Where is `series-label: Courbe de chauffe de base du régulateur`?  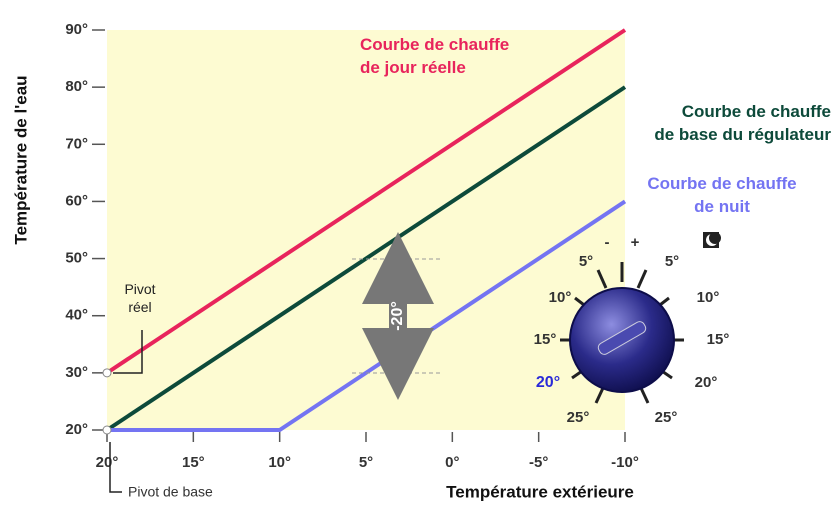
series-label: Courbe de chauffe de base du régulateur is located at coordinates (742, 123).